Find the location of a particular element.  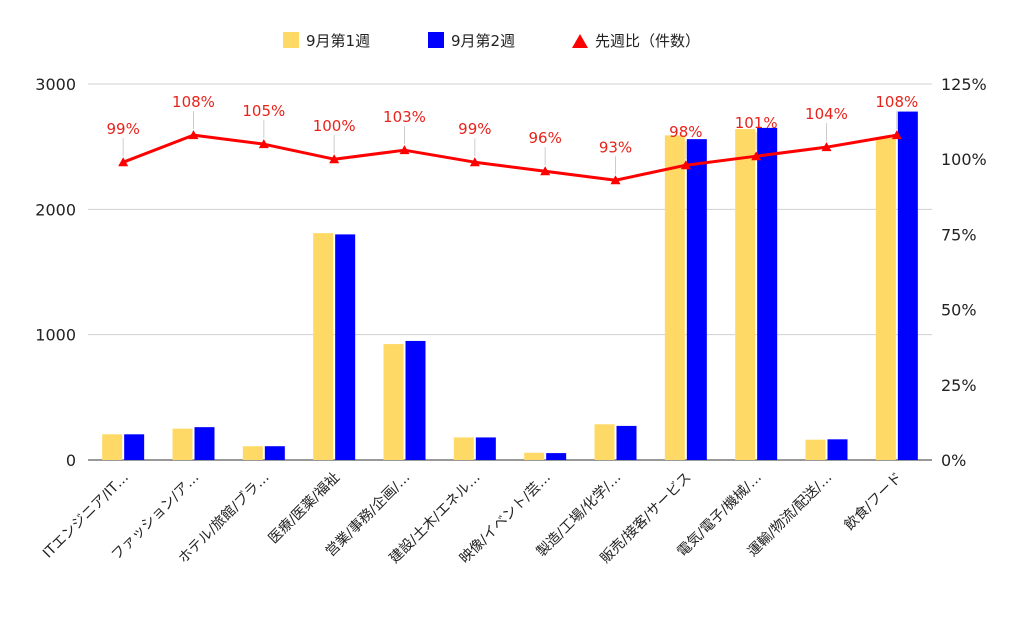

category-label: 医療/医薬/福祉 is located at coordinates (304, 508).